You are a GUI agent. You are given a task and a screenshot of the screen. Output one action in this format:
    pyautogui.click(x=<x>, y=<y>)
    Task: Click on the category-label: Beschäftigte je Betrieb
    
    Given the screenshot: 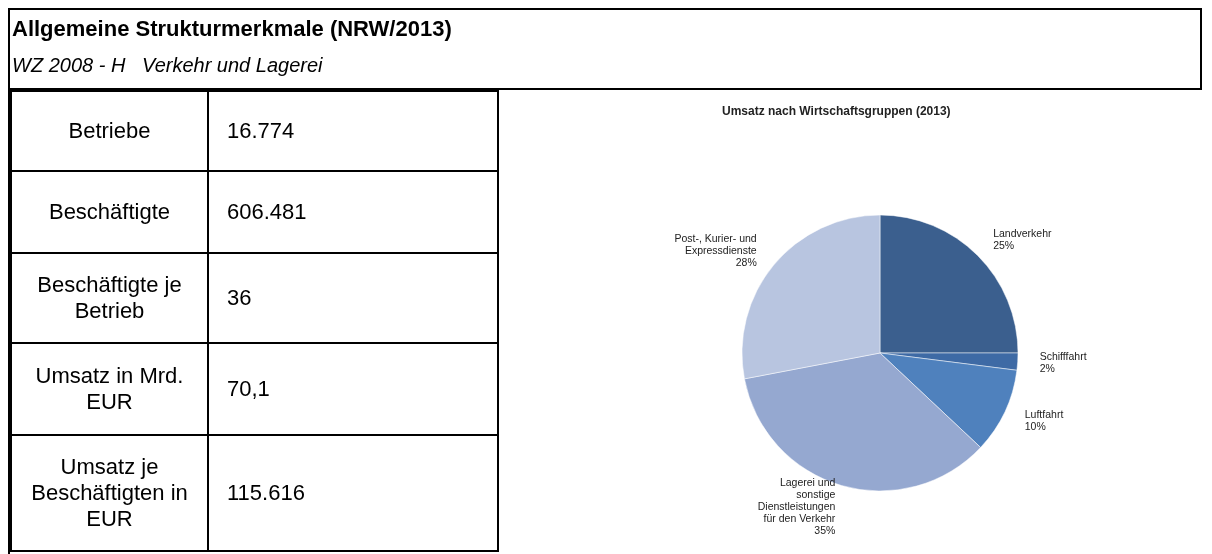 What is the action you would take?
    pyautogui.click(x=109, y=298)
    